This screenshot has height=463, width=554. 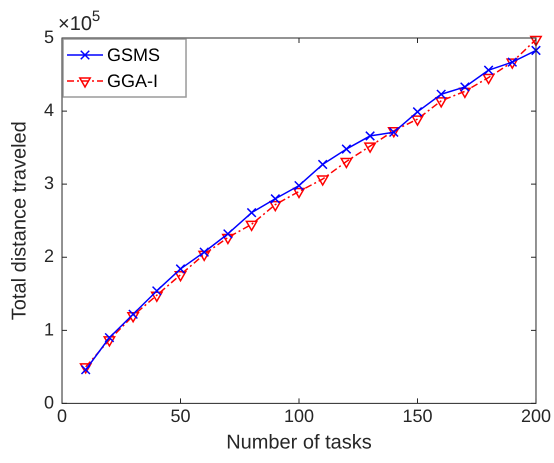 What do you see at coordinates (49, 402) in the screenshot?
I see `y-tick-label: 0` at bounding box center [49, 402].